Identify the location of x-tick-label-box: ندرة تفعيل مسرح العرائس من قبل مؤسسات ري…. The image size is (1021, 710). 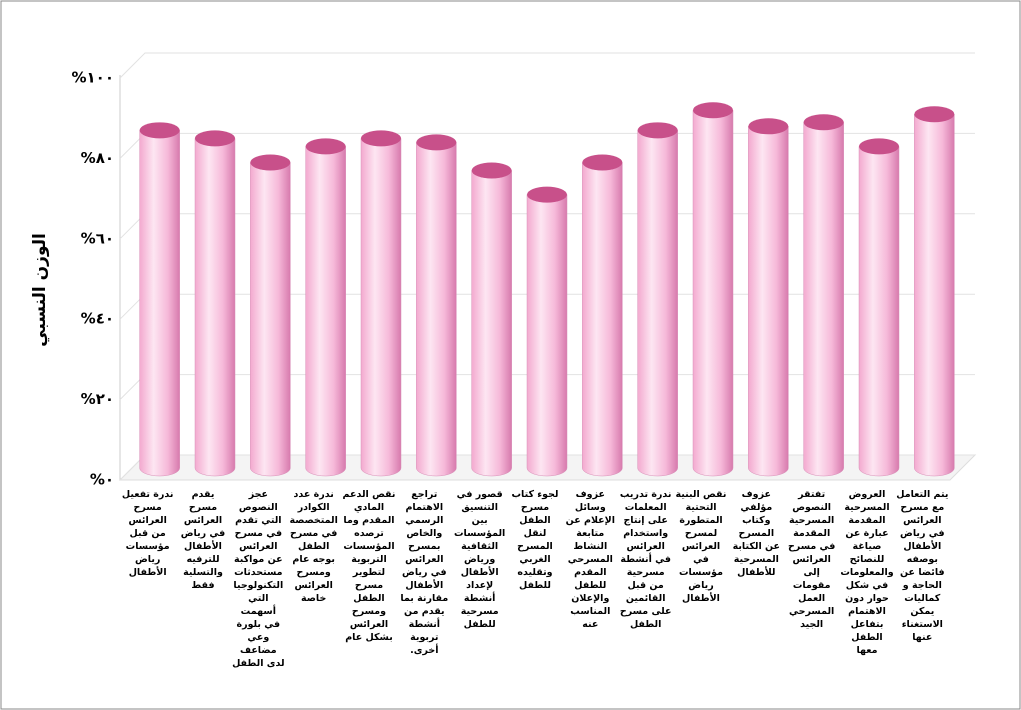
(147, 533).